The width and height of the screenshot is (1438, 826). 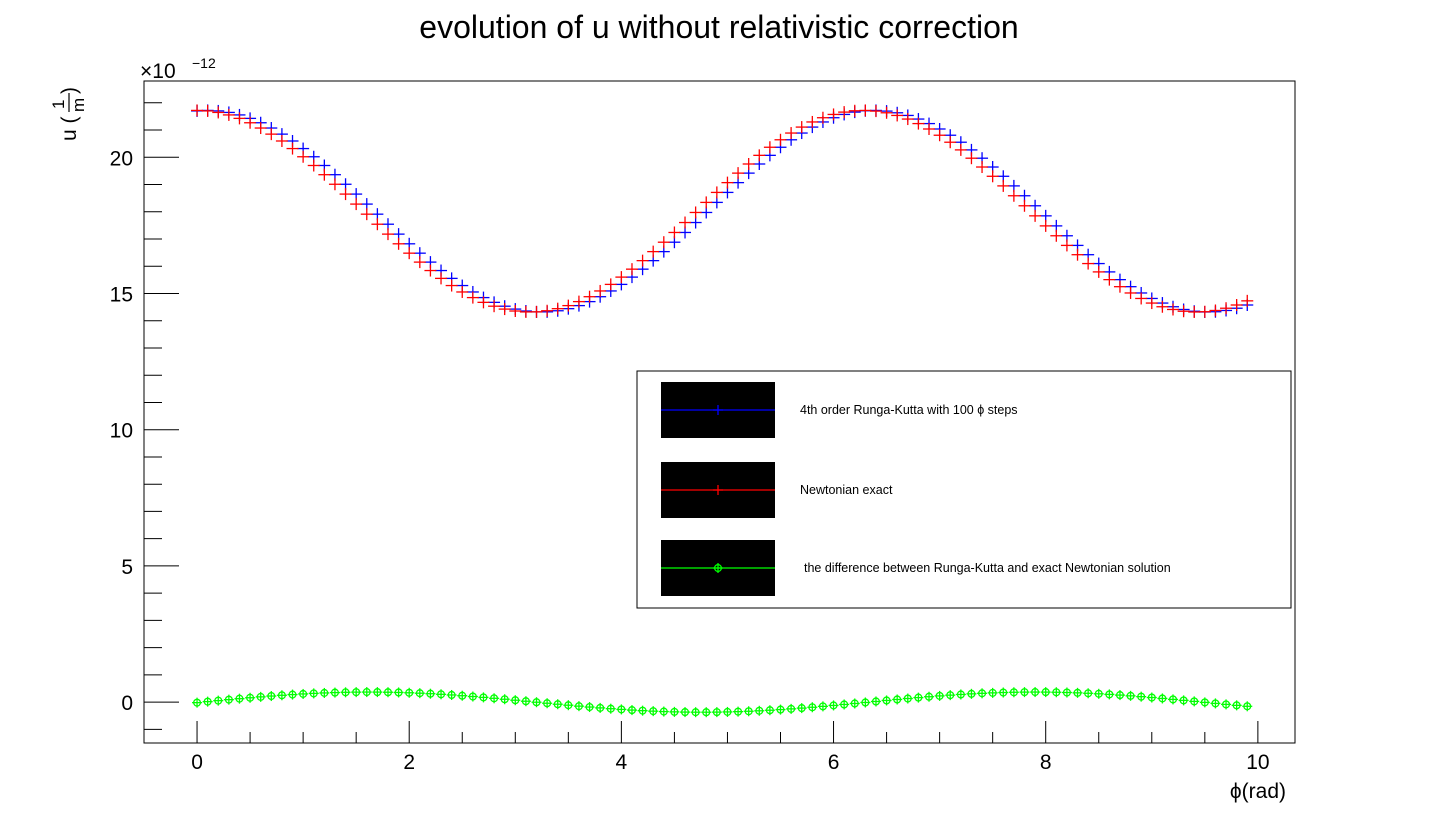 I want to click on legend-label: 4th order Runga-Kutta with 100 ϕ steps, so click(x=909, y=410).